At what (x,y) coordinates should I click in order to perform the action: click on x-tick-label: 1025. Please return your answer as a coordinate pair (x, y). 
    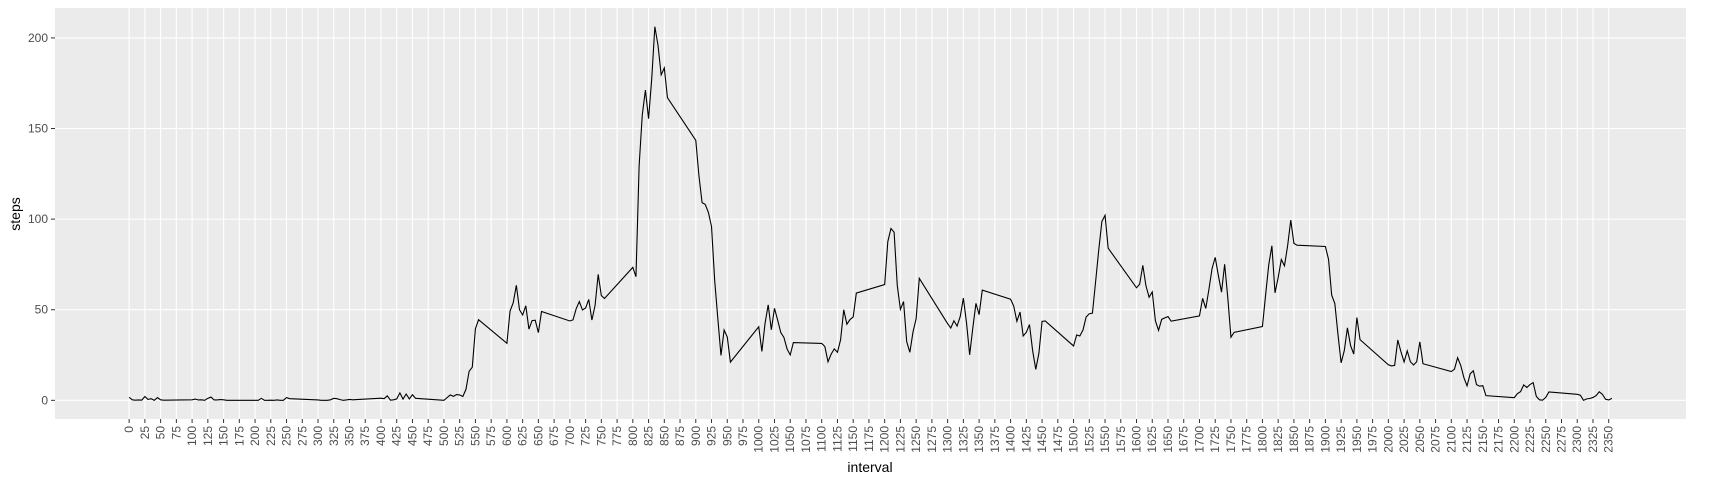
    Looking at the image, I should click on (774, 439).